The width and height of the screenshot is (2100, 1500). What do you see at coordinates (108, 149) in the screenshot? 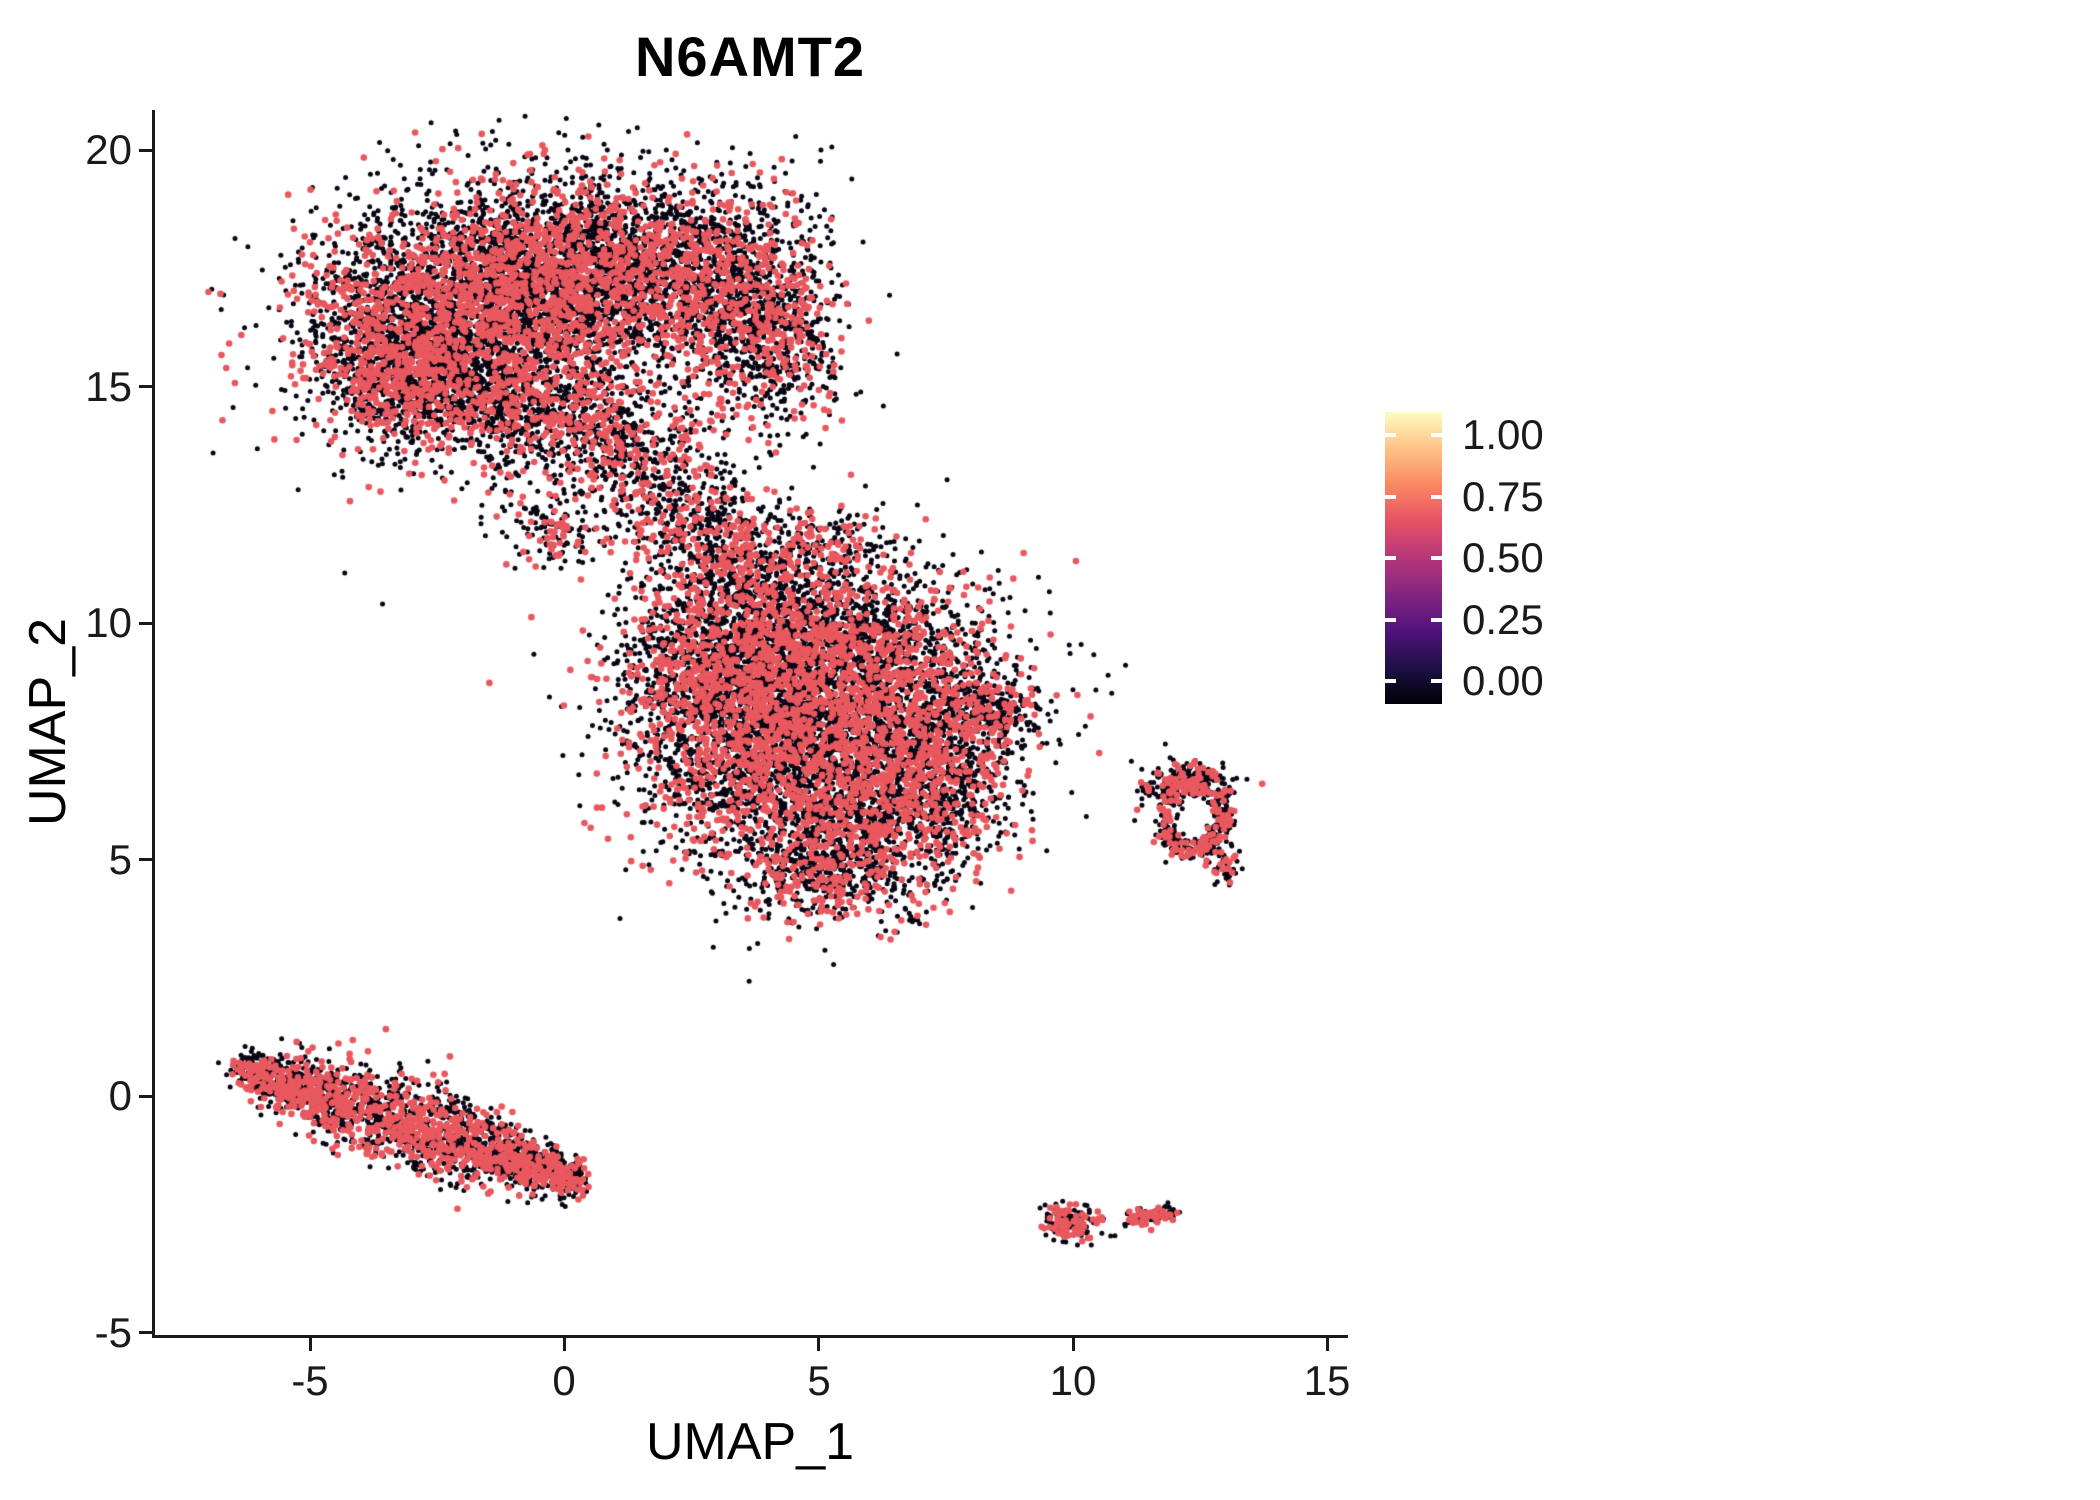
I see `y-tick-label: 20` at bounding box center [108, 149].